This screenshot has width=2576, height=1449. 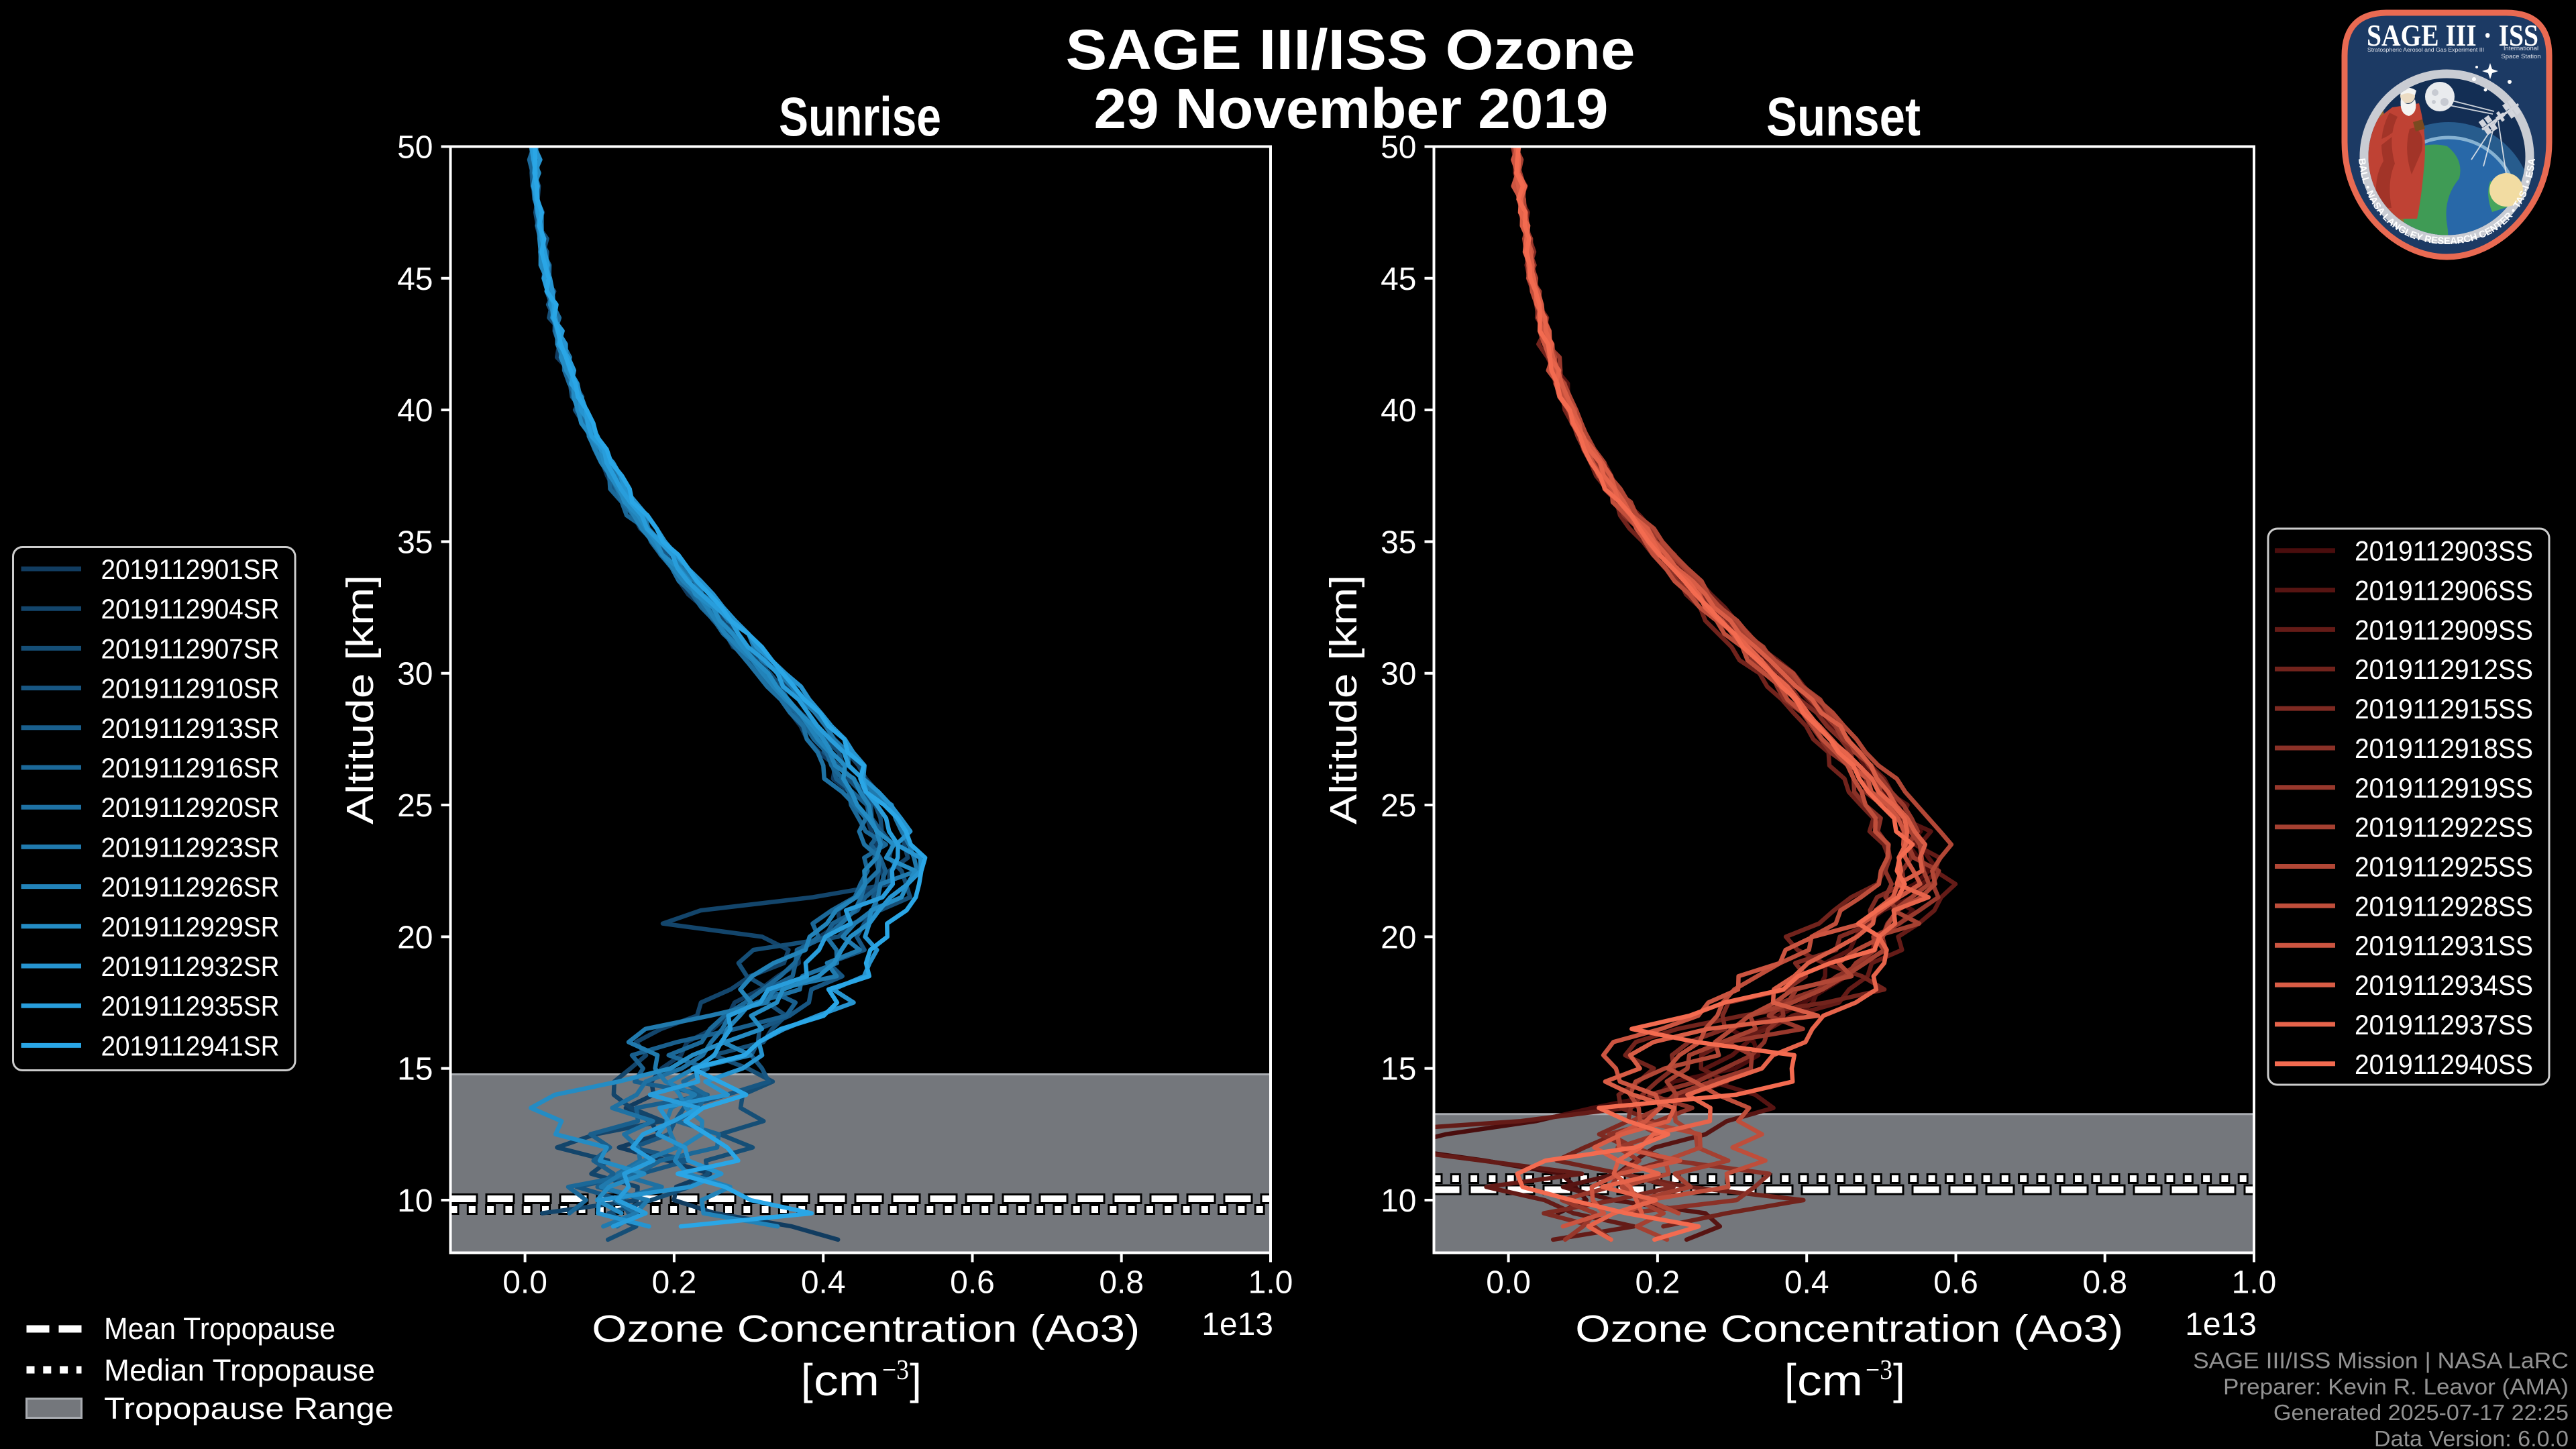 I want to click on svg-text: SAGE III/ISS Ozone, so click(x=1350, y=49).